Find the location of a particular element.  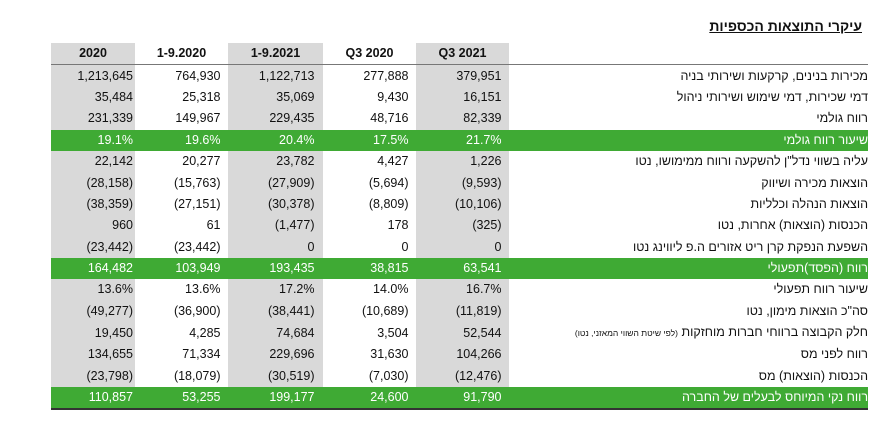

table-cell: 199,177 is located at coordinates (275, 398).